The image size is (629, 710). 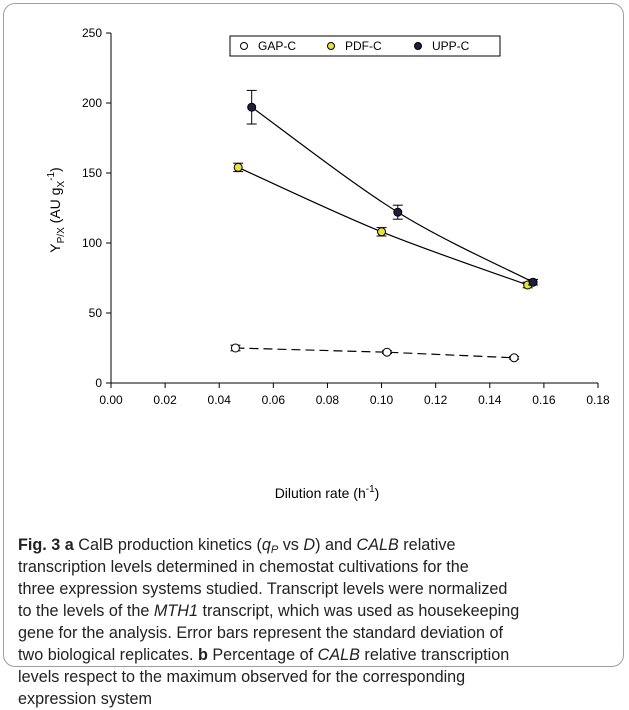 I want to click on x-tick-label: 0.04, so click(x=220, y=400).